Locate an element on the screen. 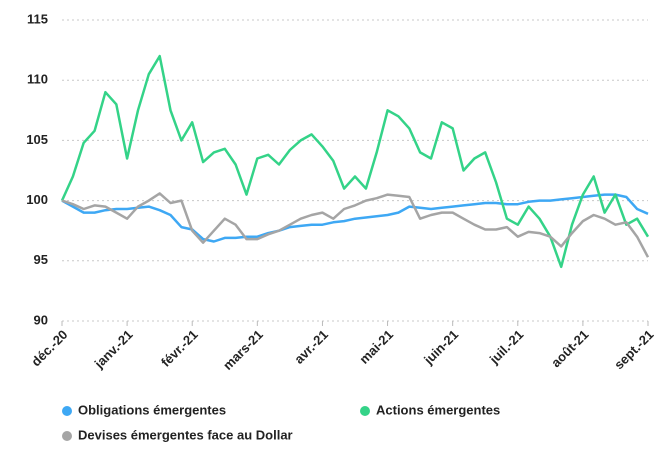 This screenshot has width=666, height=450. x-tick-label: mai-21 is located at coordinates (376, 347).